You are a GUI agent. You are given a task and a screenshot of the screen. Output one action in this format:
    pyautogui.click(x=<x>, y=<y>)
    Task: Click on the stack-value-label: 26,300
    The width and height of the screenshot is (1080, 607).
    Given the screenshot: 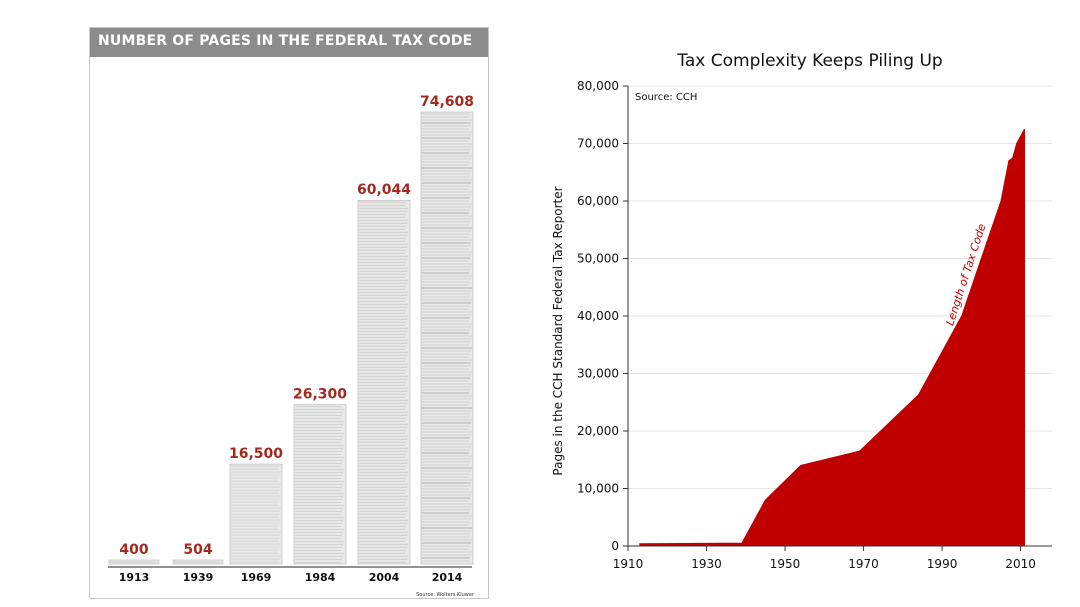 What is the action you would take?
    pyautogui.click(x=320, y=395)
    